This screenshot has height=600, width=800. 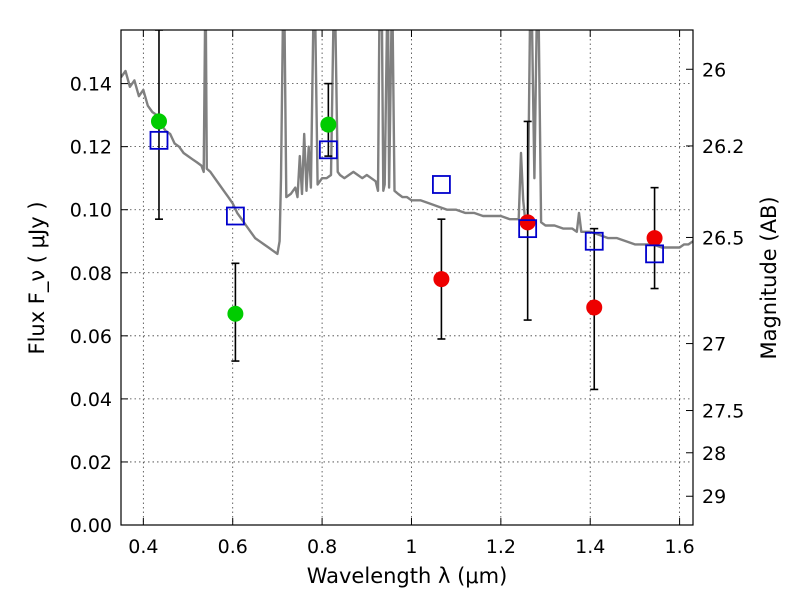 What do you see at coordinates (714, 497) in the screenshot?
I see `right-tick-label: 29` at bounding box center [714, 497].